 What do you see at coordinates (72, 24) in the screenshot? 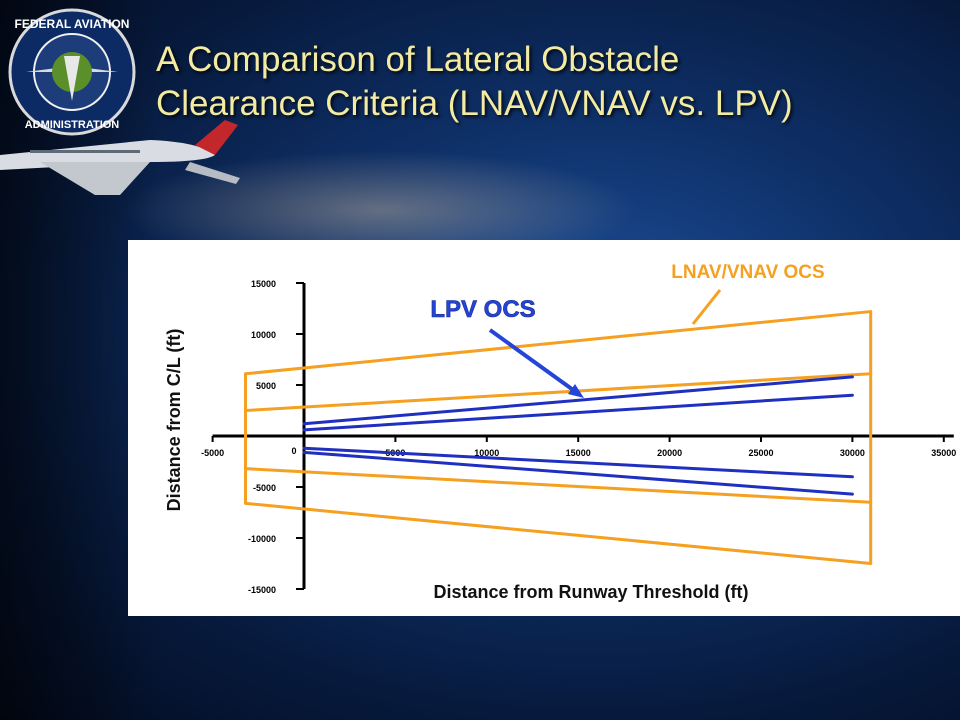
I see `svg-text: FEDERAL AVIATION` at bounding box center [72, 24].